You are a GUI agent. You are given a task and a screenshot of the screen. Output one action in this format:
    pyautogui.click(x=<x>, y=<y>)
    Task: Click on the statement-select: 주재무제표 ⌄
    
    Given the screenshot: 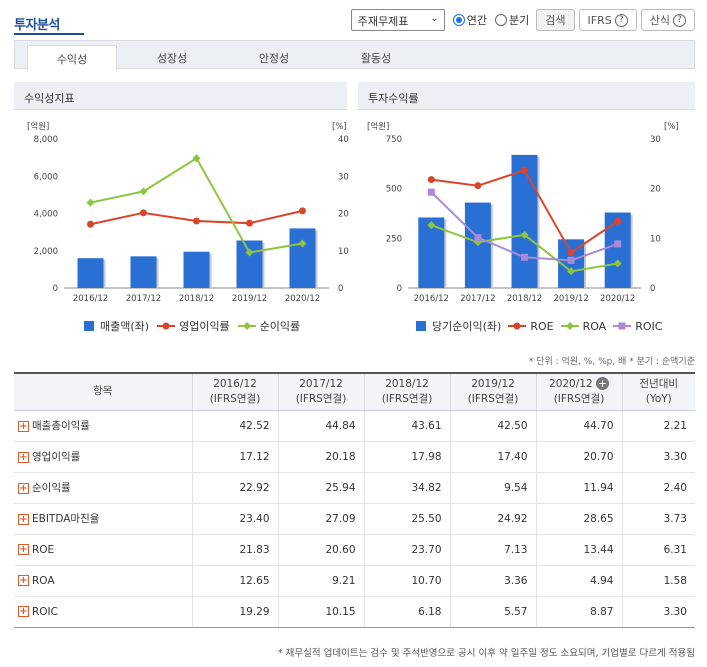 What is the action you would take?
    pyautogui.click(x=397, y=20)
    